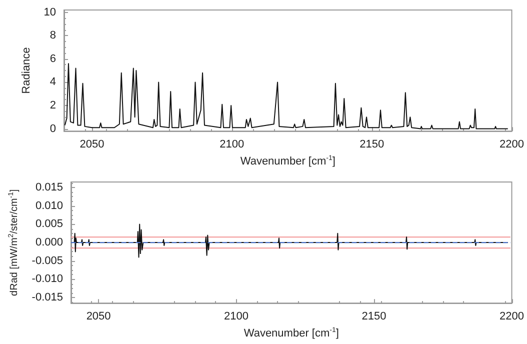  Describe the element at coordinates (49, 206) in the screenshot. I see `y-tick-label: 0.010` at that location.